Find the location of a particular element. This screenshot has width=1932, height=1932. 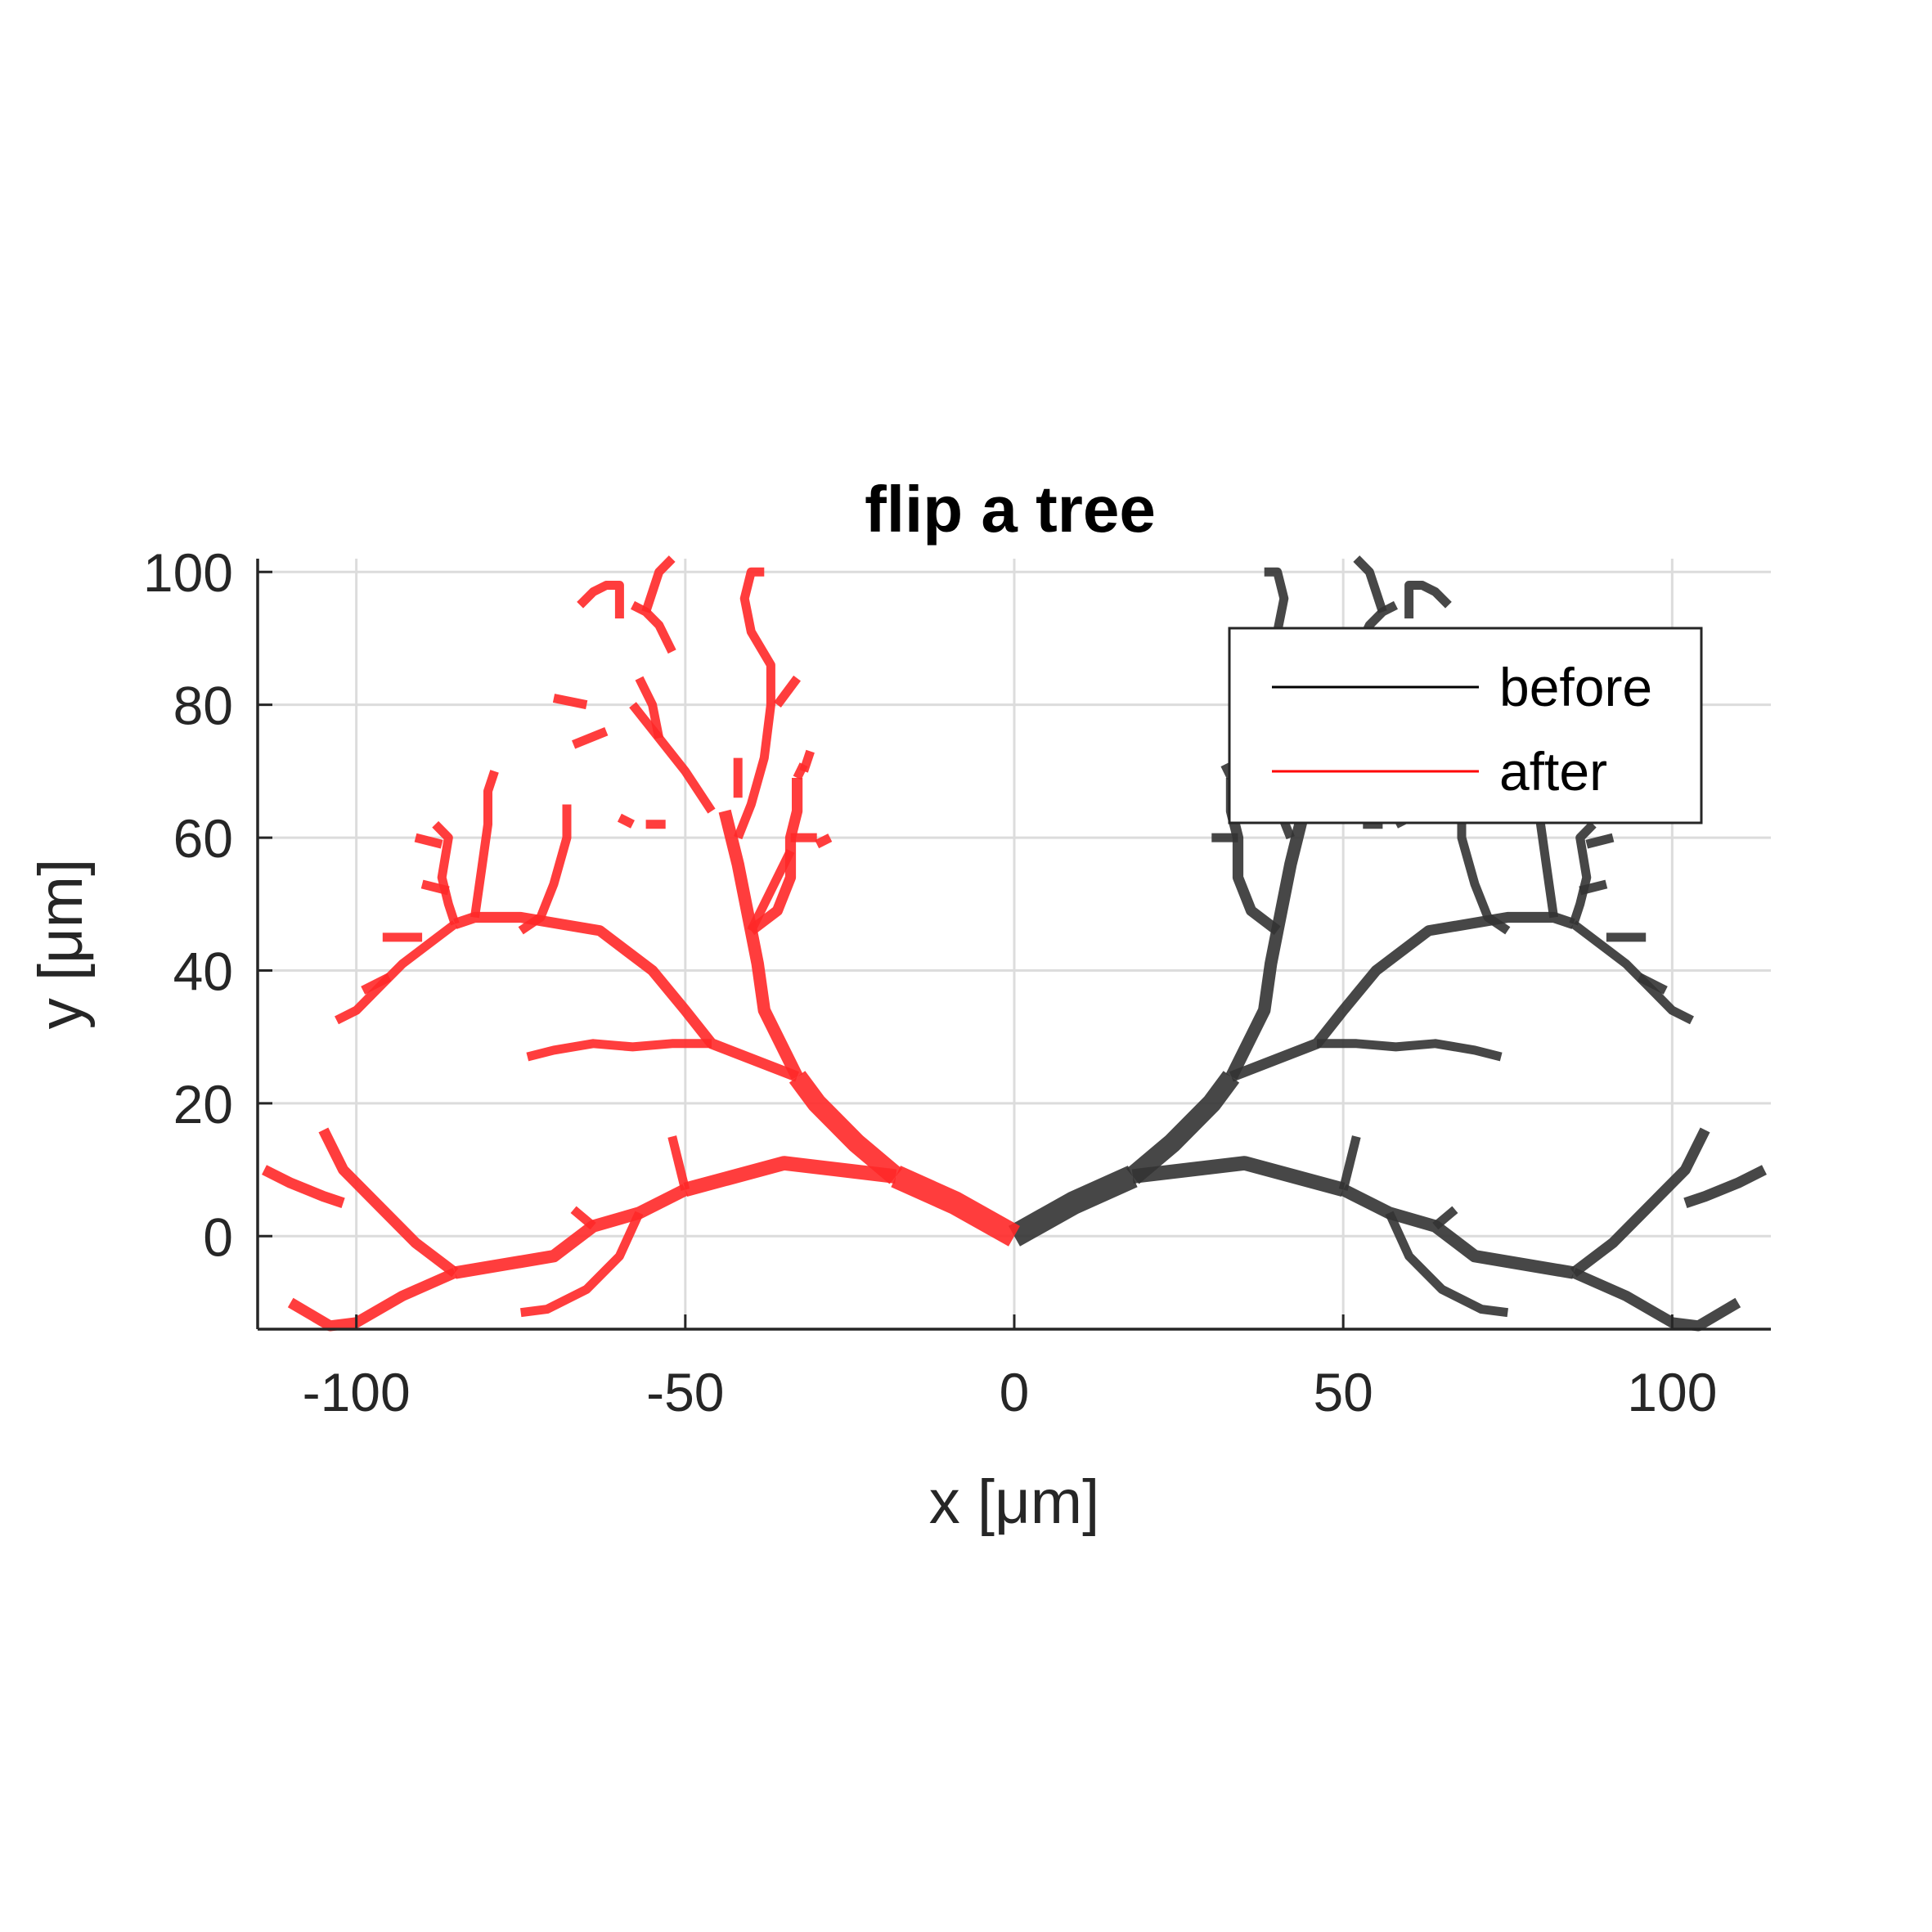

x-tick-label: -50 is located at coordinates (685, 1392).